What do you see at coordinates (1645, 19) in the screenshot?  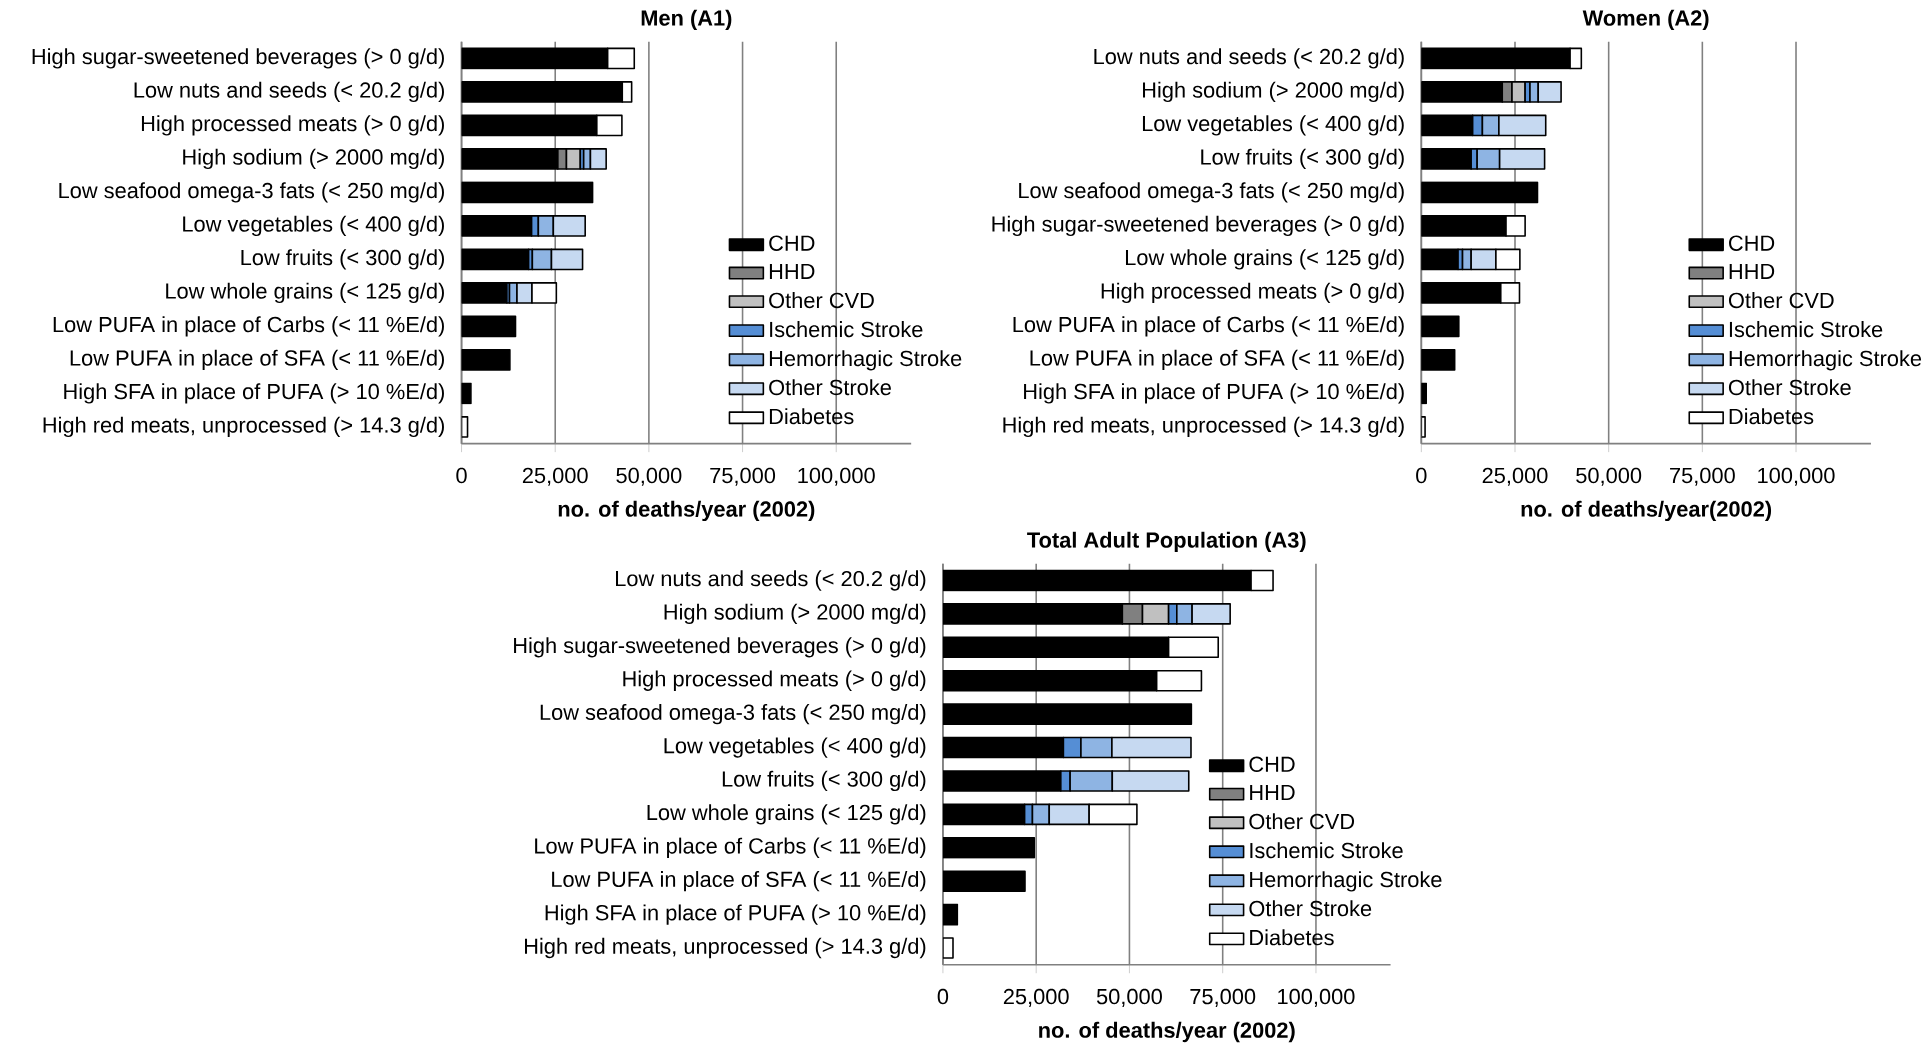 I see `chart-title: Women (A2)` at bounding box center [1645, 19].